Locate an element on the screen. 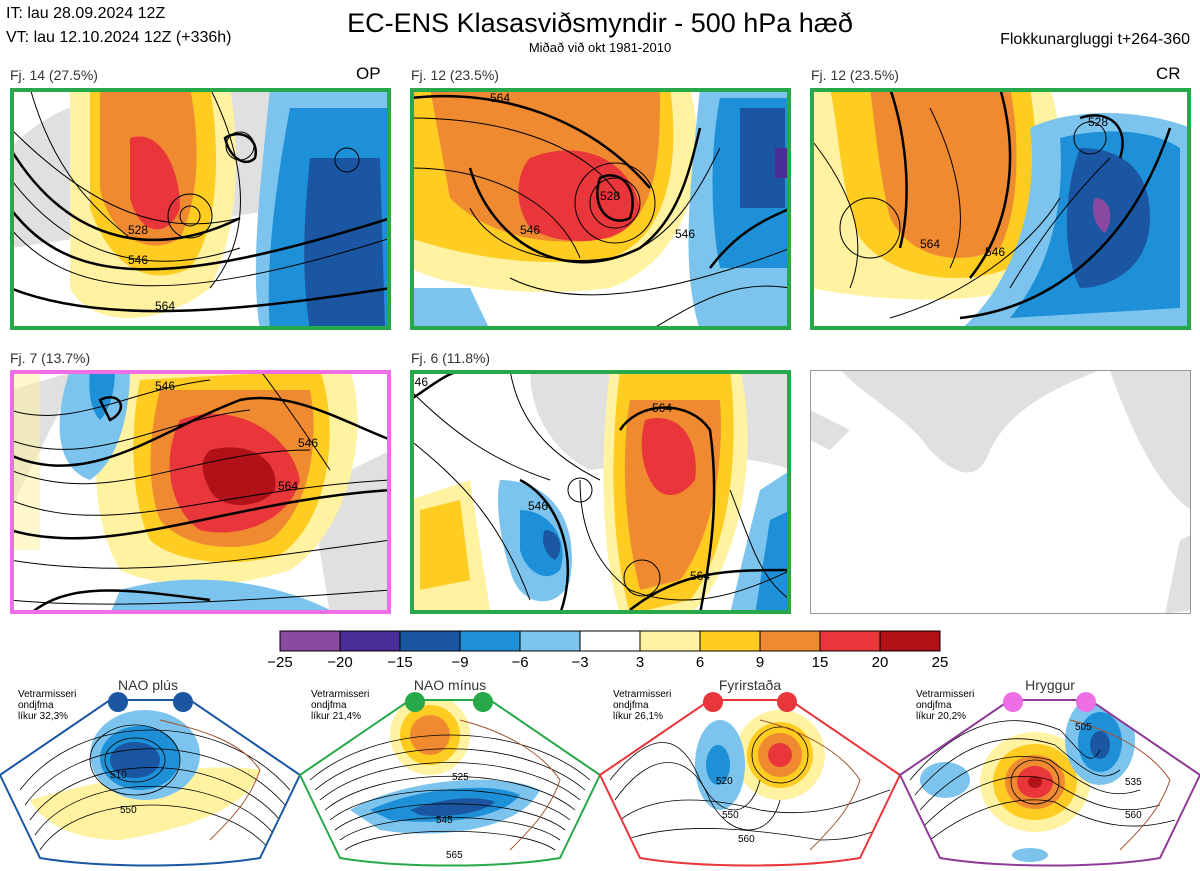 Image resolution: width=1200 pixels, height=871 pixels. colorbar-tick-label: −9 is located at coordinates (460, 662).